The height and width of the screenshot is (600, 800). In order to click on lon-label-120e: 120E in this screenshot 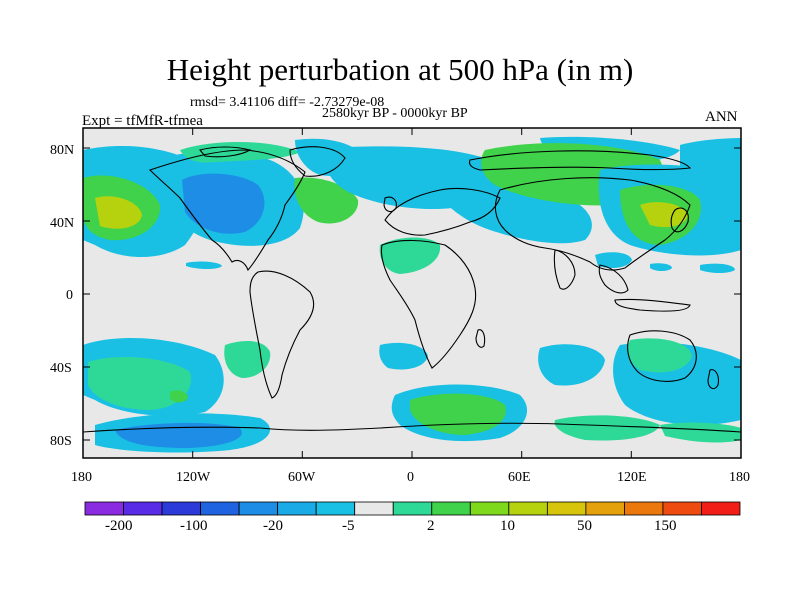, I will do `click(632, 477)`.